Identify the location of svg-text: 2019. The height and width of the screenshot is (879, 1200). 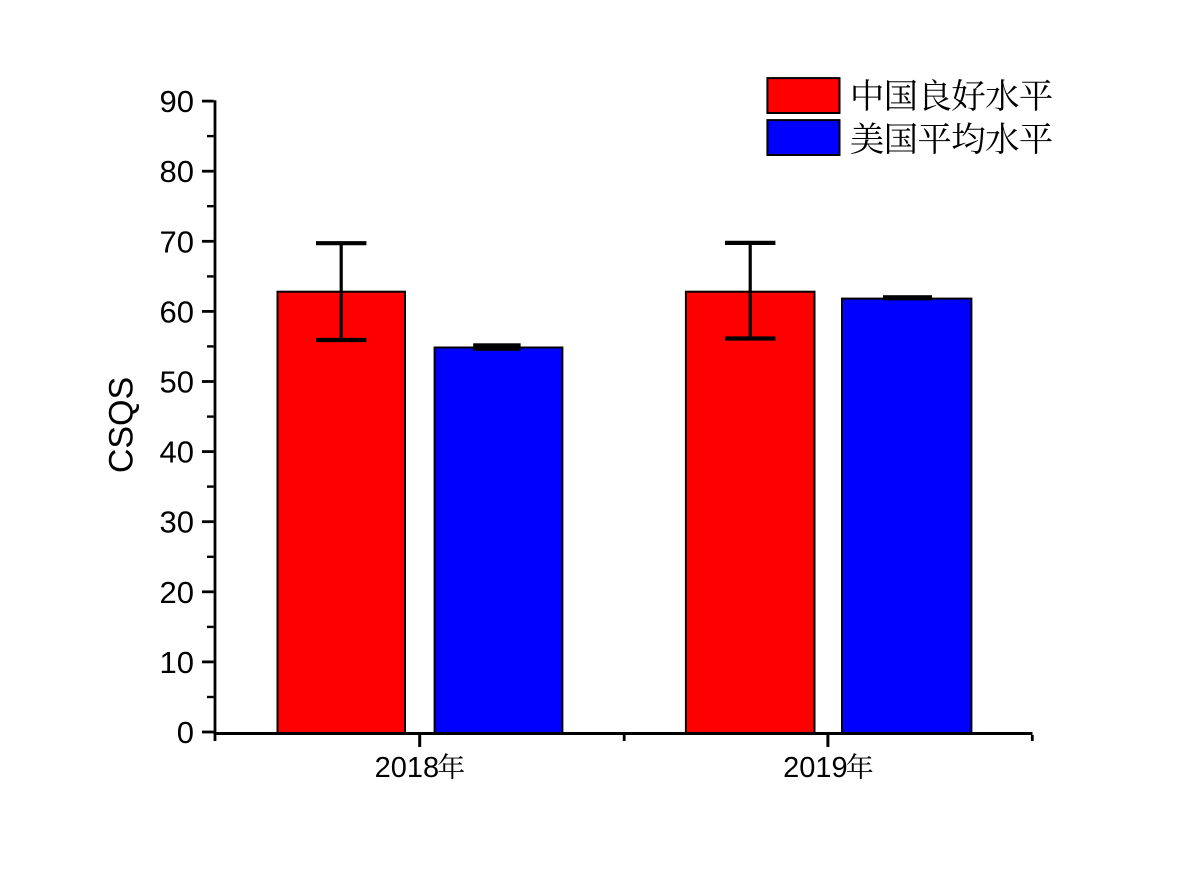
(815, 768).